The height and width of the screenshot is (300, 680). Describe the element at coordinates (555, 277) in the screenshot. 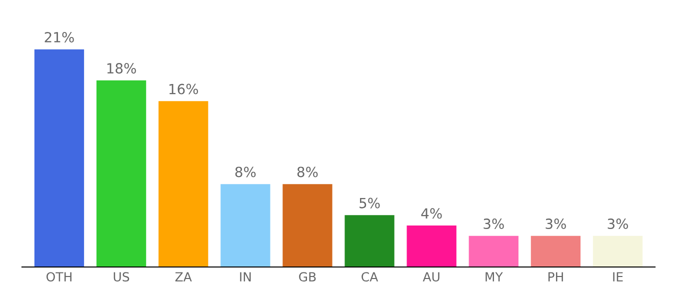

I see `x-tick-label: PH` at that location.